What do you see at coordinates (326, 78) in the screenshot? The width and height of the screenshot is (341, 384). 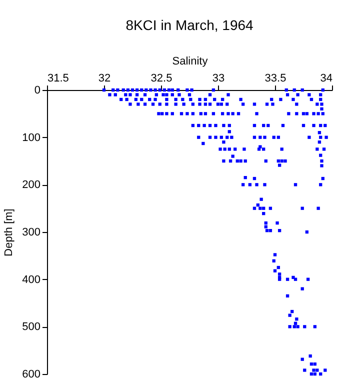 I see `x-tick-label: 34` at bounding box center [326, 78].